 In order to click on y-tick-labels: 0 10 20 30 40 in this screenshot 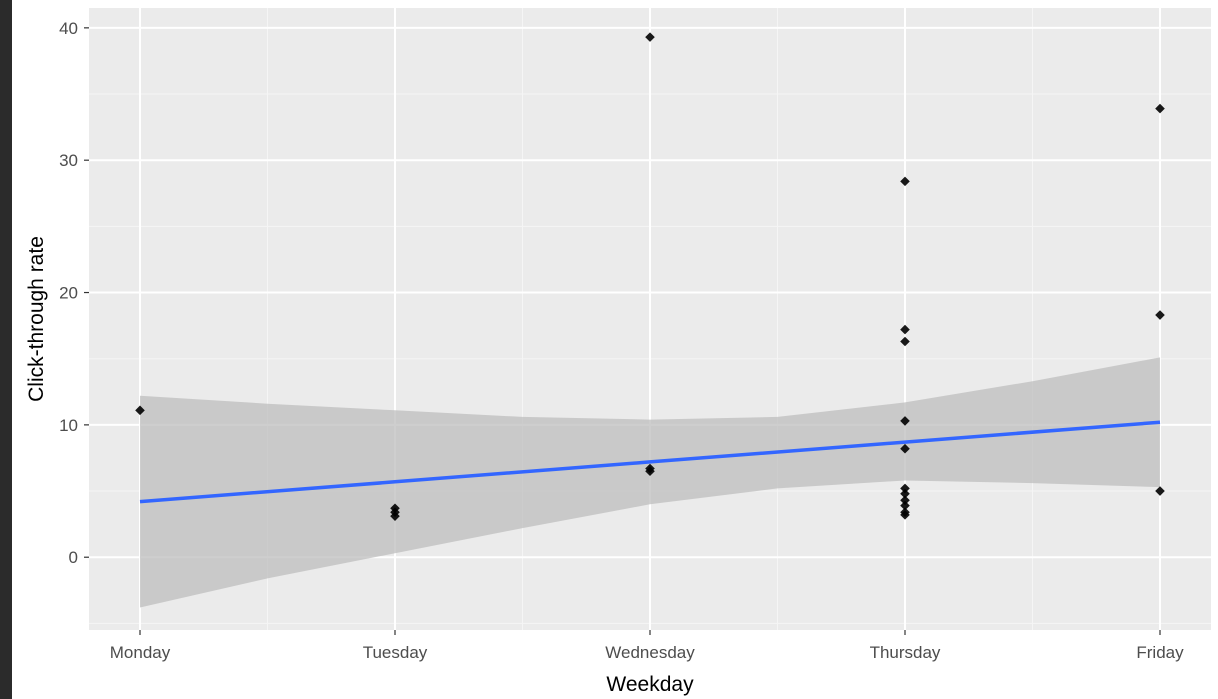, I will do `click(68, 293)`.